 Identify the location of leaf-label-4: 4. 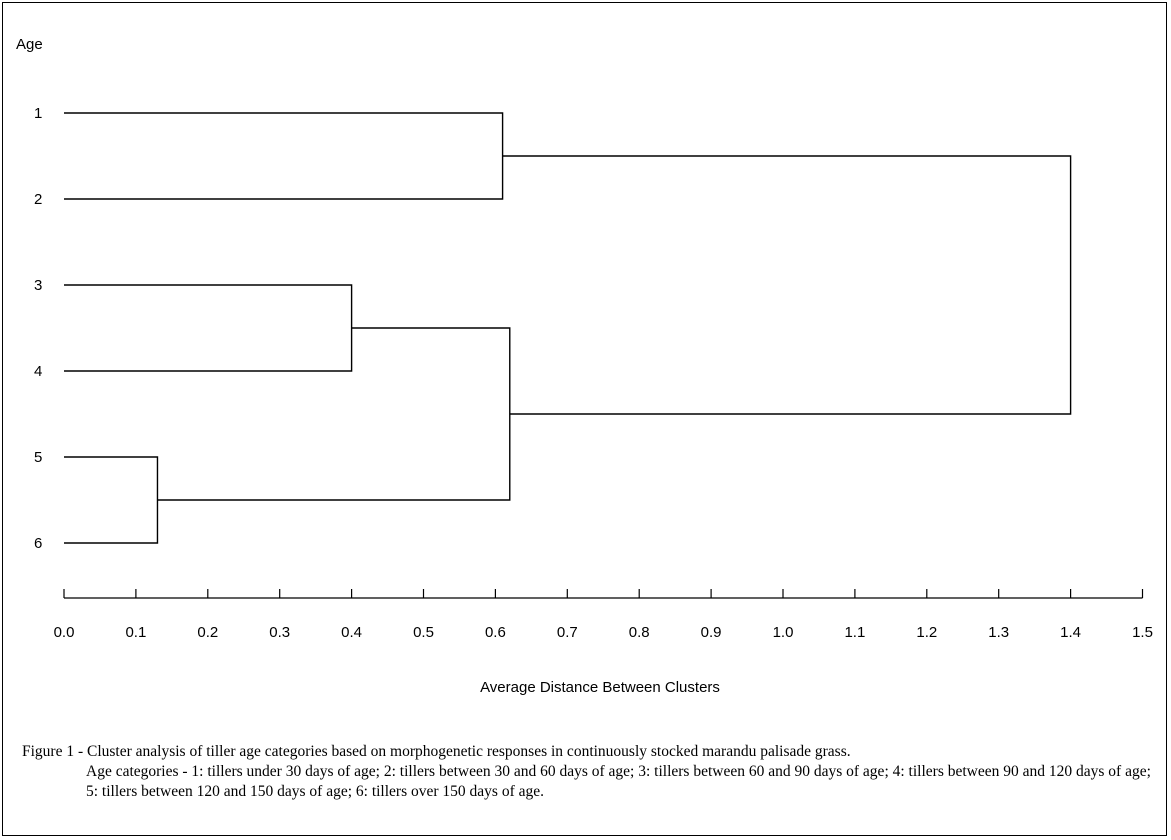
(38, 371).